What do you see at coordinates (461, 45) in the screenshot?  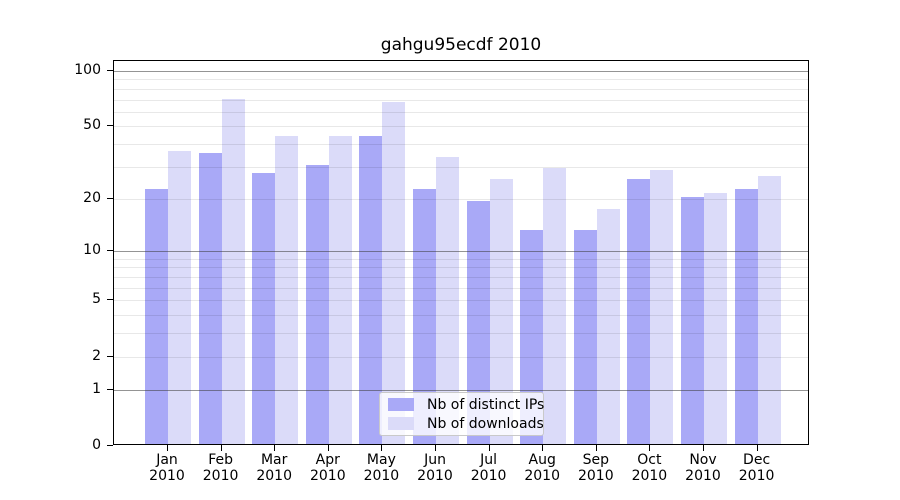 I see `chart-title: gahgu95ecdf 2010` at bounding box center [461, 45].